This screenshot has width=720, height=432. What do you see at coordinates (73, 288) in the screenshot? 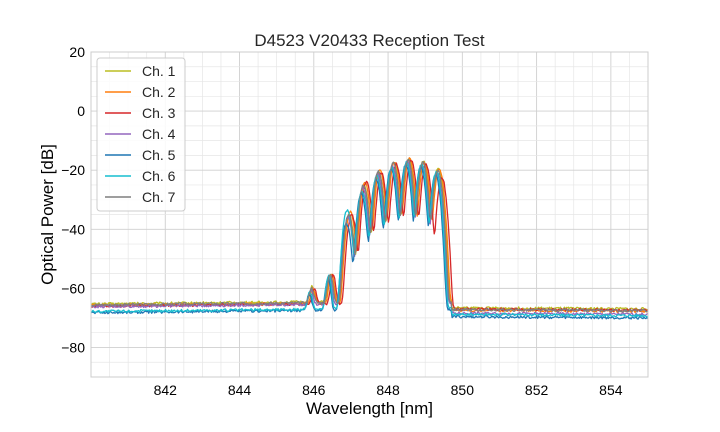
I see `y-tick-label: −60` at bounding box center [73, 288].